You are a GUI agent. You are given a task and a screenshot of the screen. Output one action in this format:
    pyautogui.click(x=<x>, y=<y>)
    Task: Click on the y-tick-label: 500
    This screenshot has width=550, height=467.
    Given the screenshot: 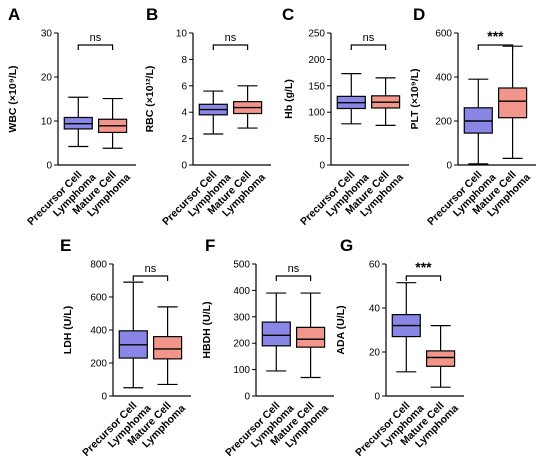 What is the action you would take?
    pyautogui.click(x=241, y=265)
    